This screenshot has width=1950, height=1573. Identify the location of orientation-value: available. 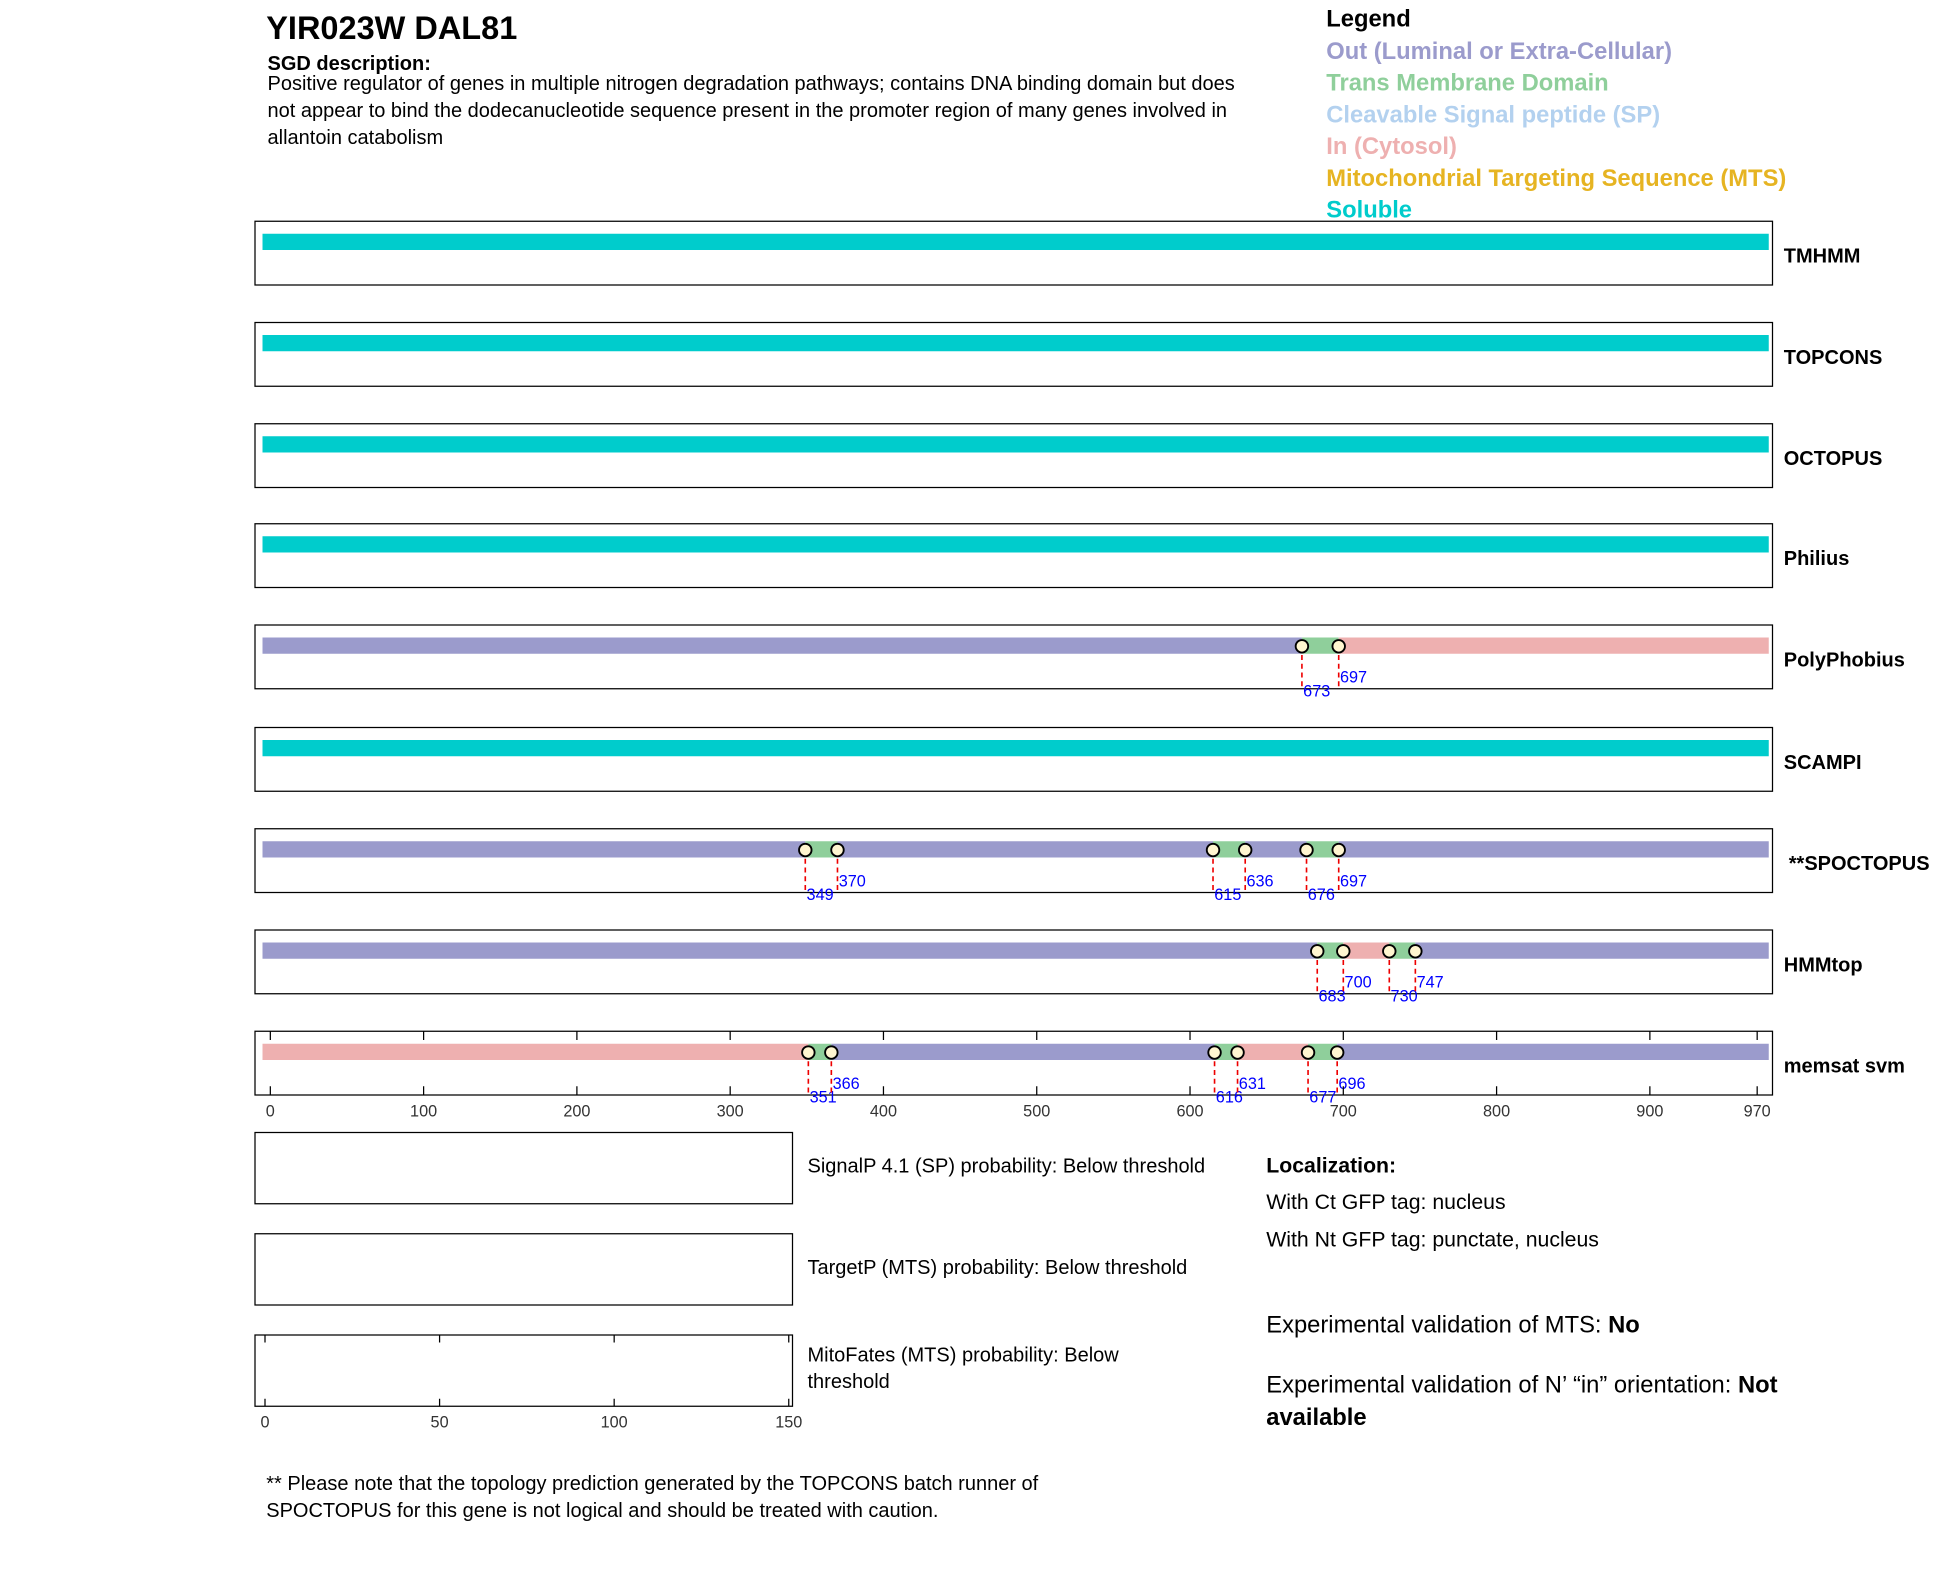
(1316, 1417).